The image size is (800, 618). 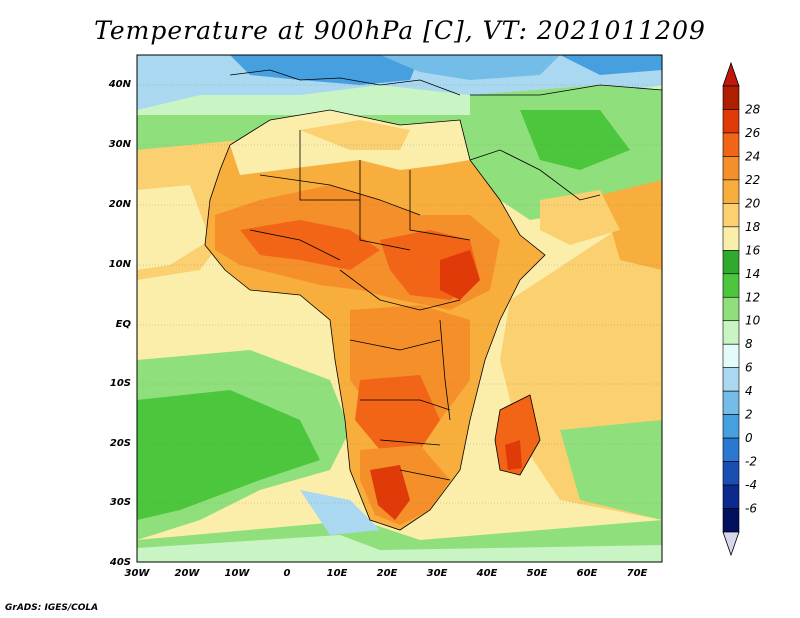 I want to click on lat-label: 20S, so click(x=120, y=443).